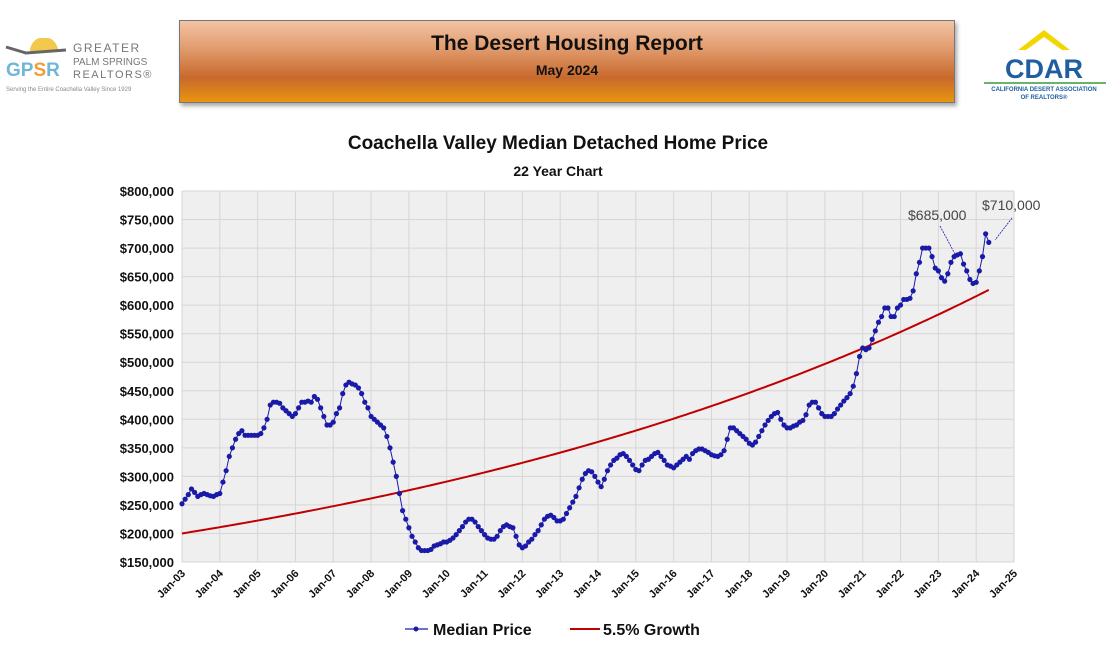  I want to click on cdar-line1: CALIFORNIA DESERT ASSOCIATION, so click(1043, 90).